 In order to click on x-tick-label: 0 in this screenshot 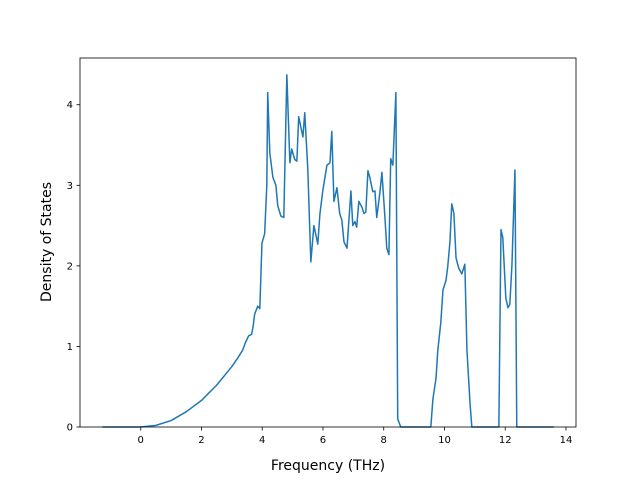, I will do `click(141, 440)`.